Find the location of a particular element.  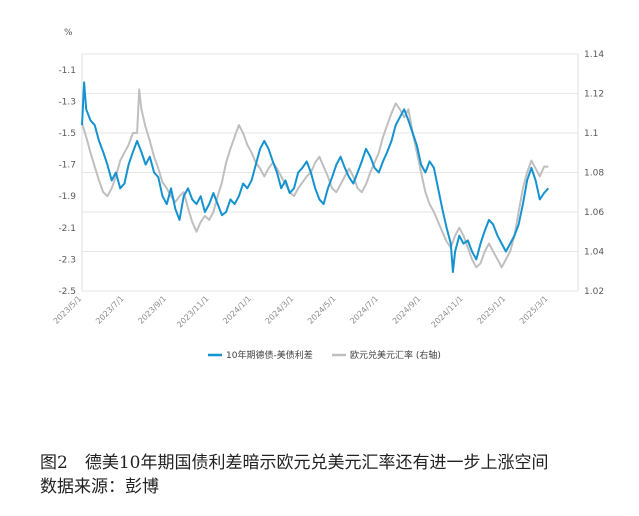

x-tick-label: 2023/7/1 is located at coordinates (110, 310).